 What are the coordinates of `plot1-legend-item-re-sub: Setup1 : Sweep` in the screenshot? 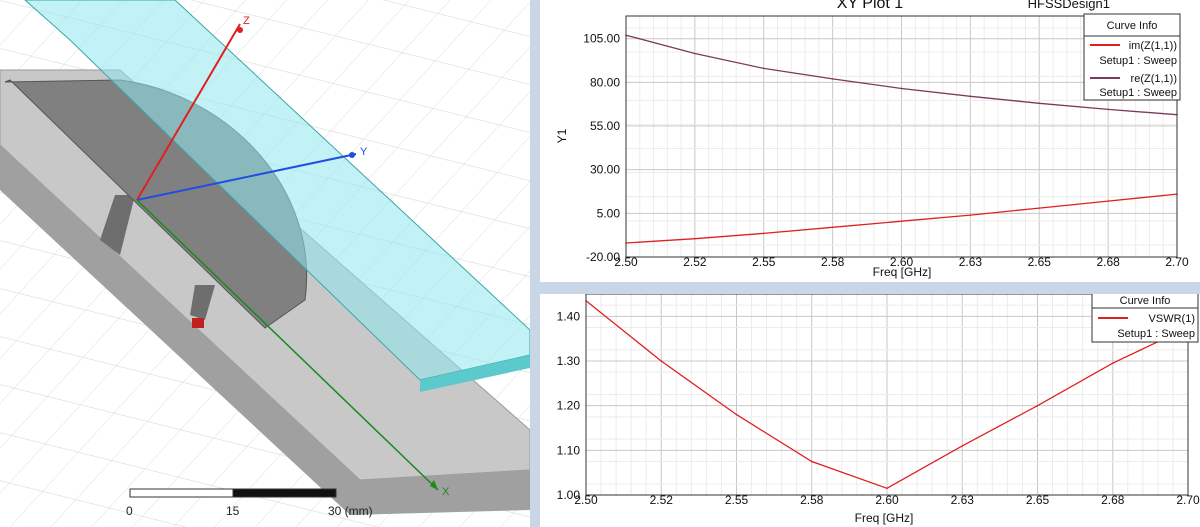 It's located at (1138, 93).